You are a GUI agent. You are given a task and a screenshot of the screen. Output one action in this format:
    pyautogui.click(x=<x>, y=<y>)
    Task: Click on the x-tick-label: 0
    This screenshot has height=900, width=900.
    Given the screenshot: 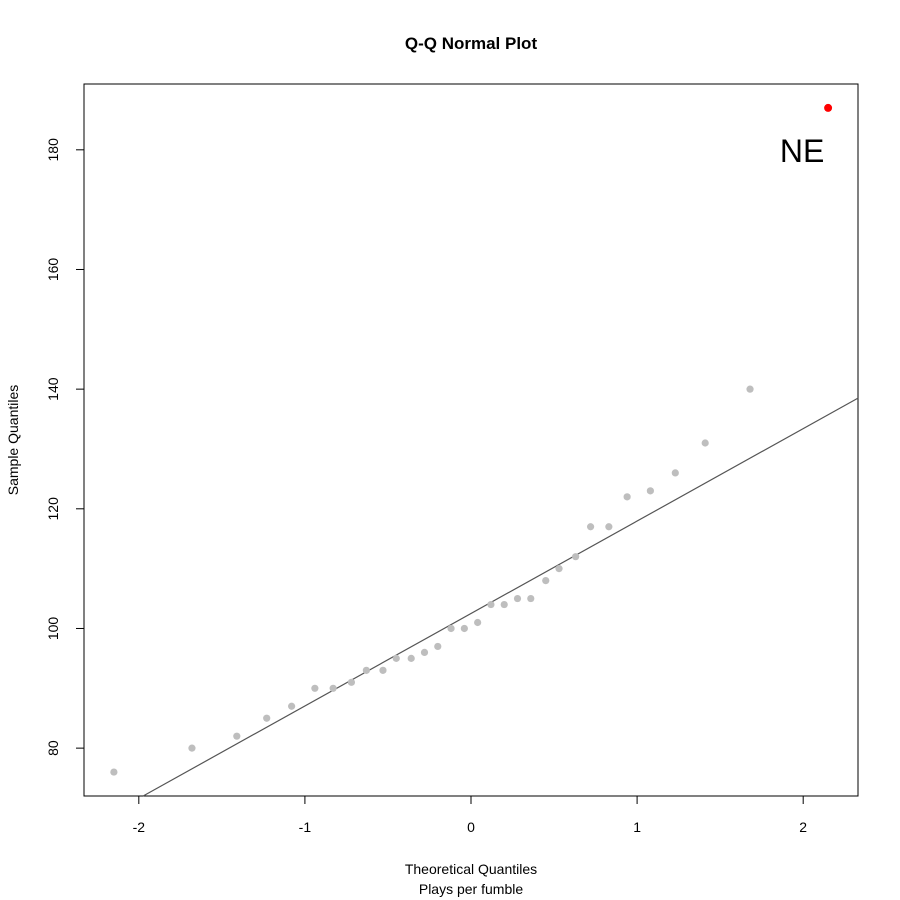 What is the action you would take?
    pyautogui.click(x=471, y=827)
    